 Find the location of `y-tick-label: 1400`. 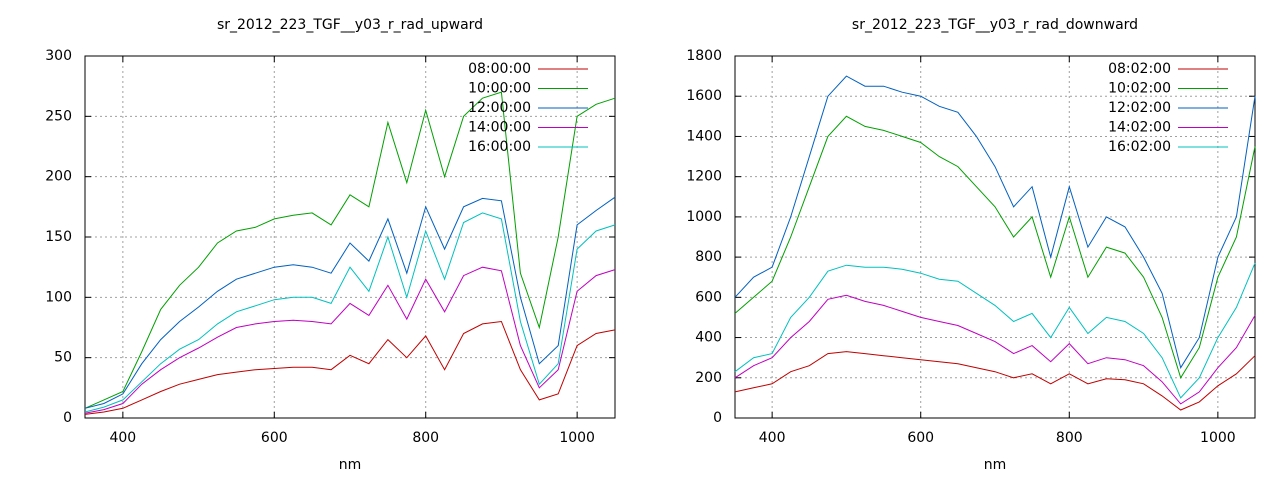

y-tick-label: 1400 is located at coordinates (704, 136).